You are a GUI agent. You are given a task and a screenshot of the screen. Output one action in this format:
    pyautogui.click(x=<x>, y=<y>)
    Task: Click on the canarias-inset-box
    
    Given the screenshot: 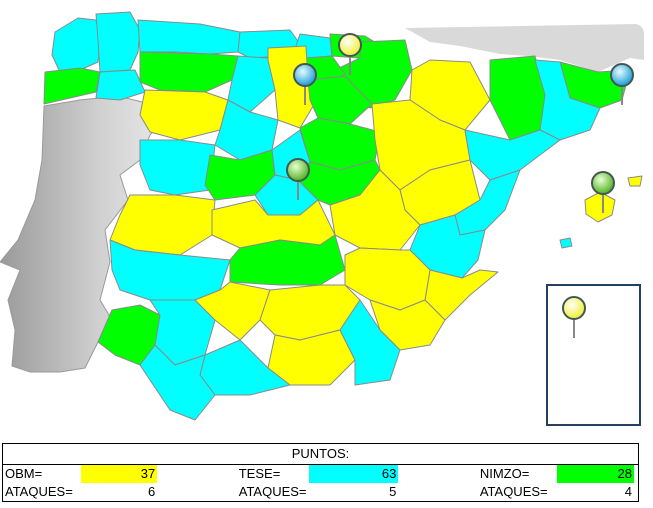 What is the action you would take?
    pyautogui.click(x=593, y=355)
    